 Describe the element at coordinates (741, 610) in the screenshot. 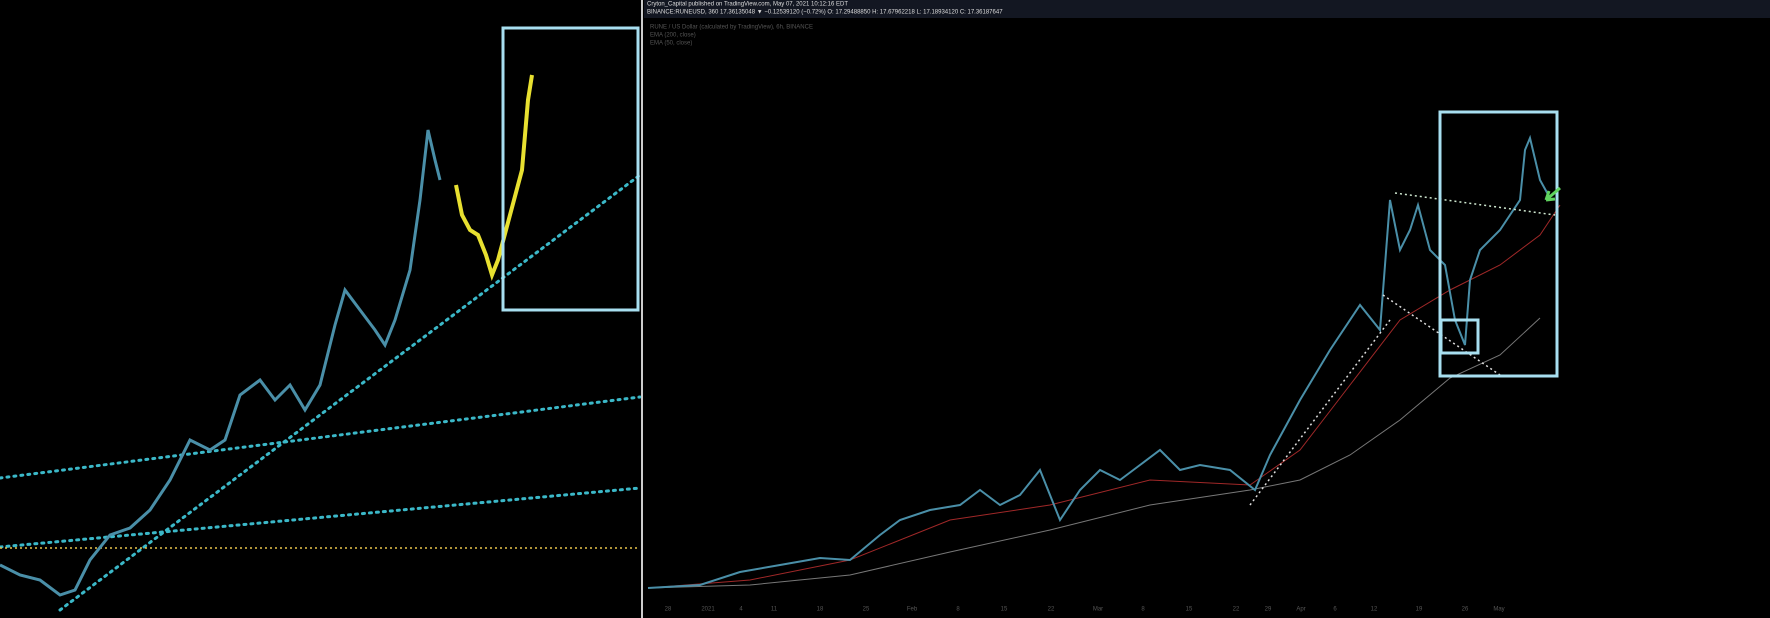

I see `x-tick-label: 4` at that location.